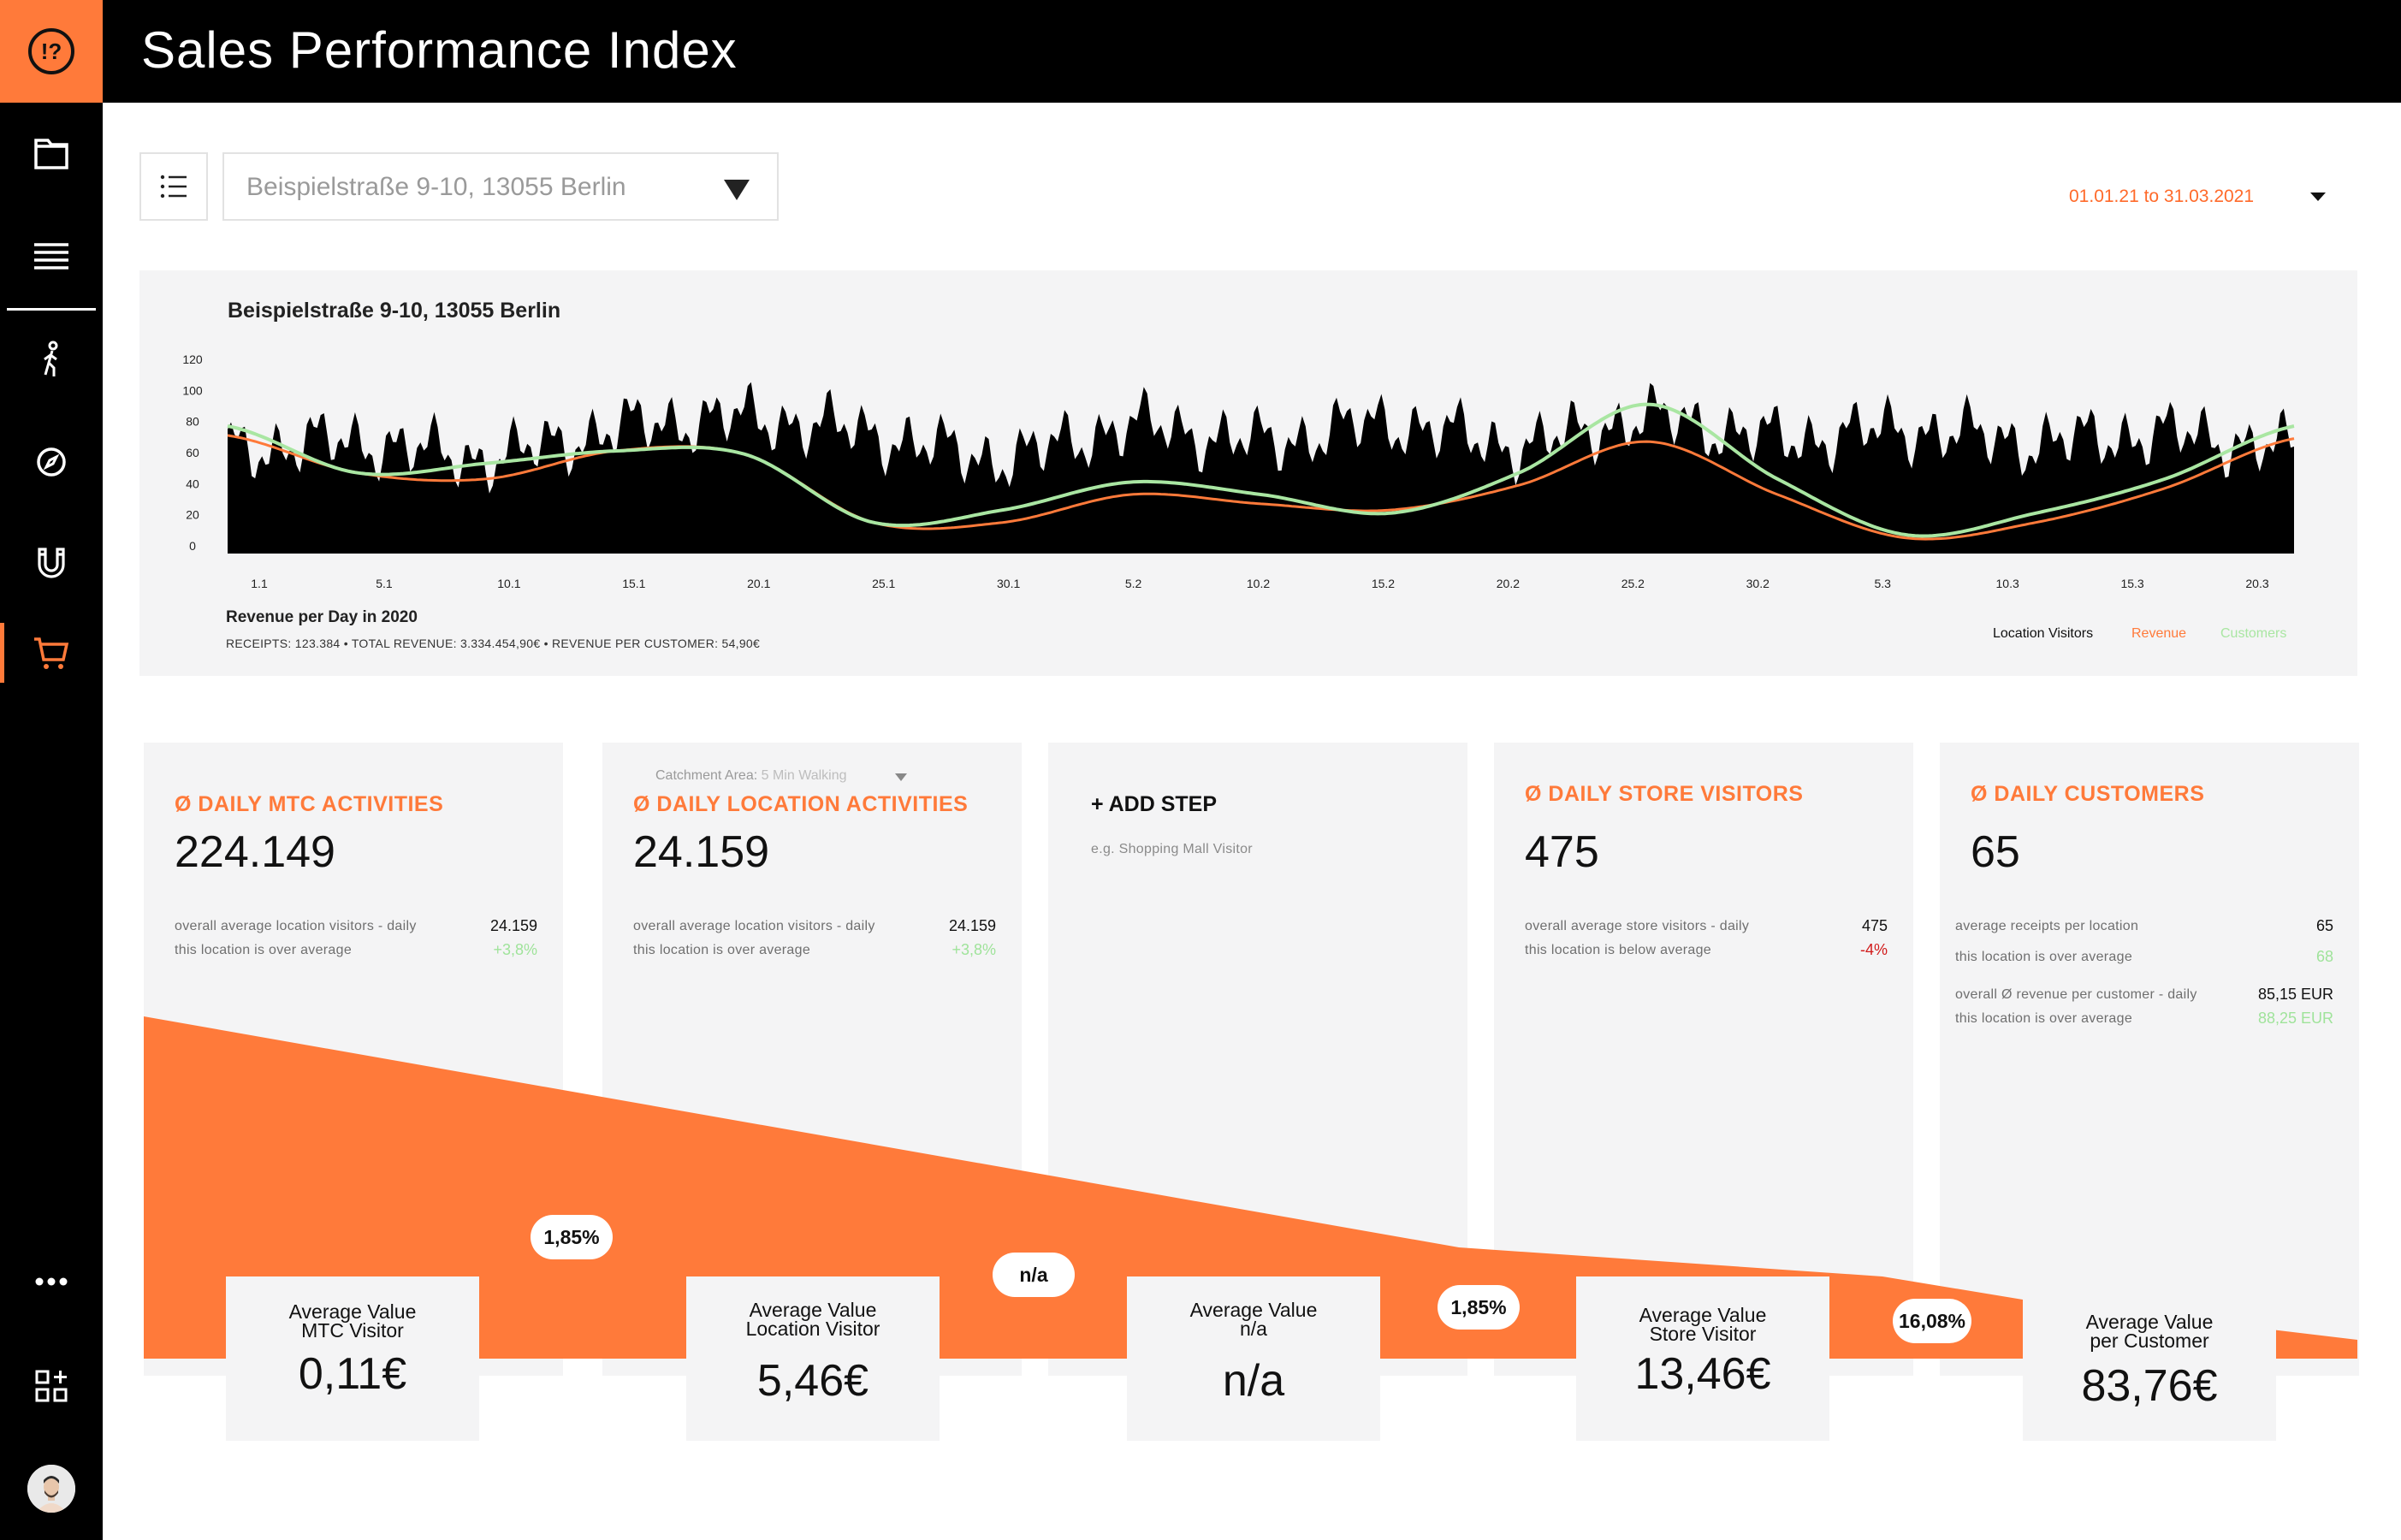 Image resolution: width=2401 pixels, height=1540 pixels. I want to click on conversion-badge: 16,08%, so click(1932, 1321).